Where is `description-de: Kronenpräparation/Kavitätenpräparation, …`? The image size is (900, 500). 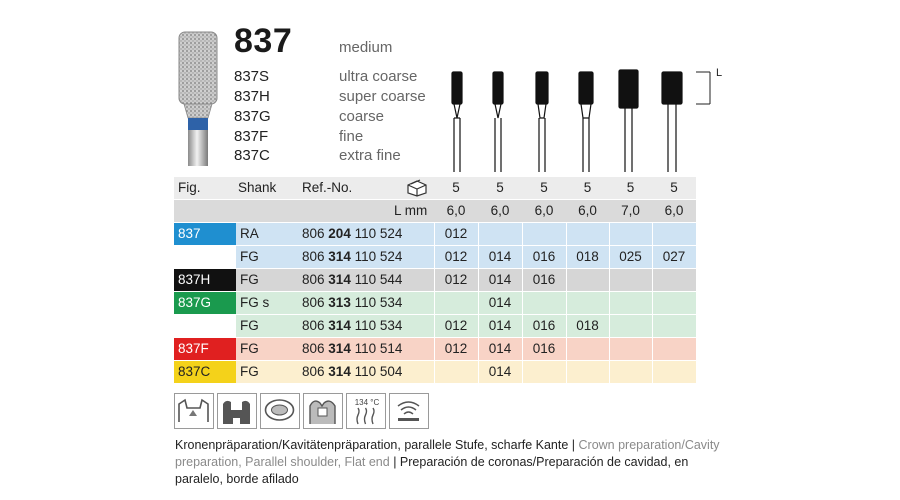
description-de: Kronenpräparation/Kavitätenpräparation, … is located at coordinates (372, 445).